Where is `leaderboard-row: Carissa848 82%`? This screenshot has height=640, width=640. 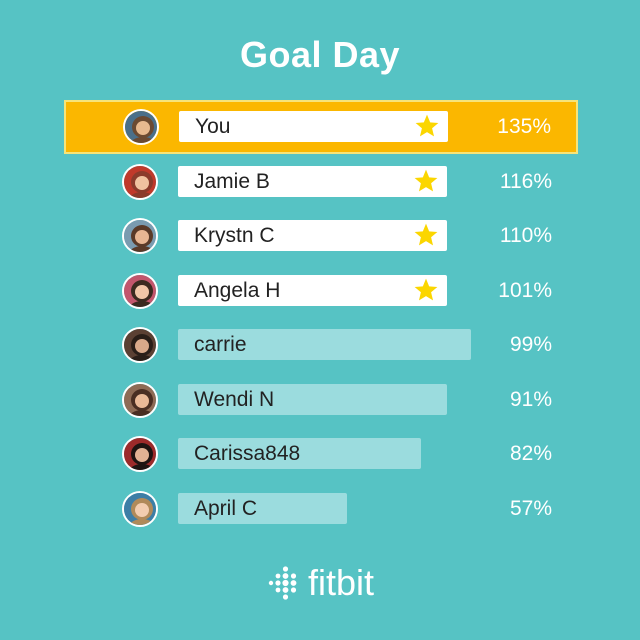
leaderboard-row: Carissa848 82% is located at coordinates (321, 454).